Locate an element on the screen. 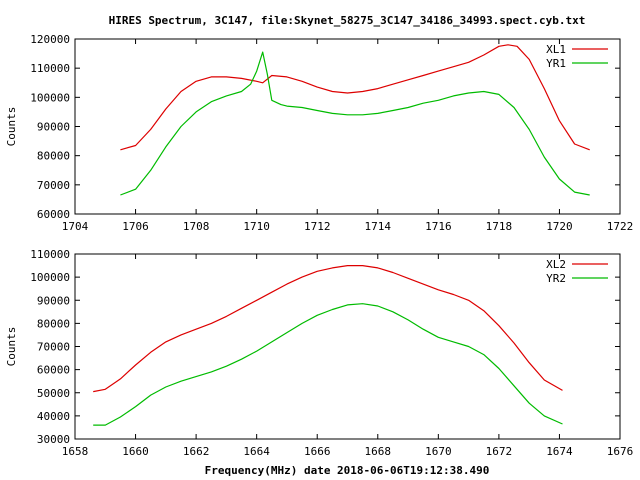  x-tick-label: 1662 is located at coordinates (196, 451).